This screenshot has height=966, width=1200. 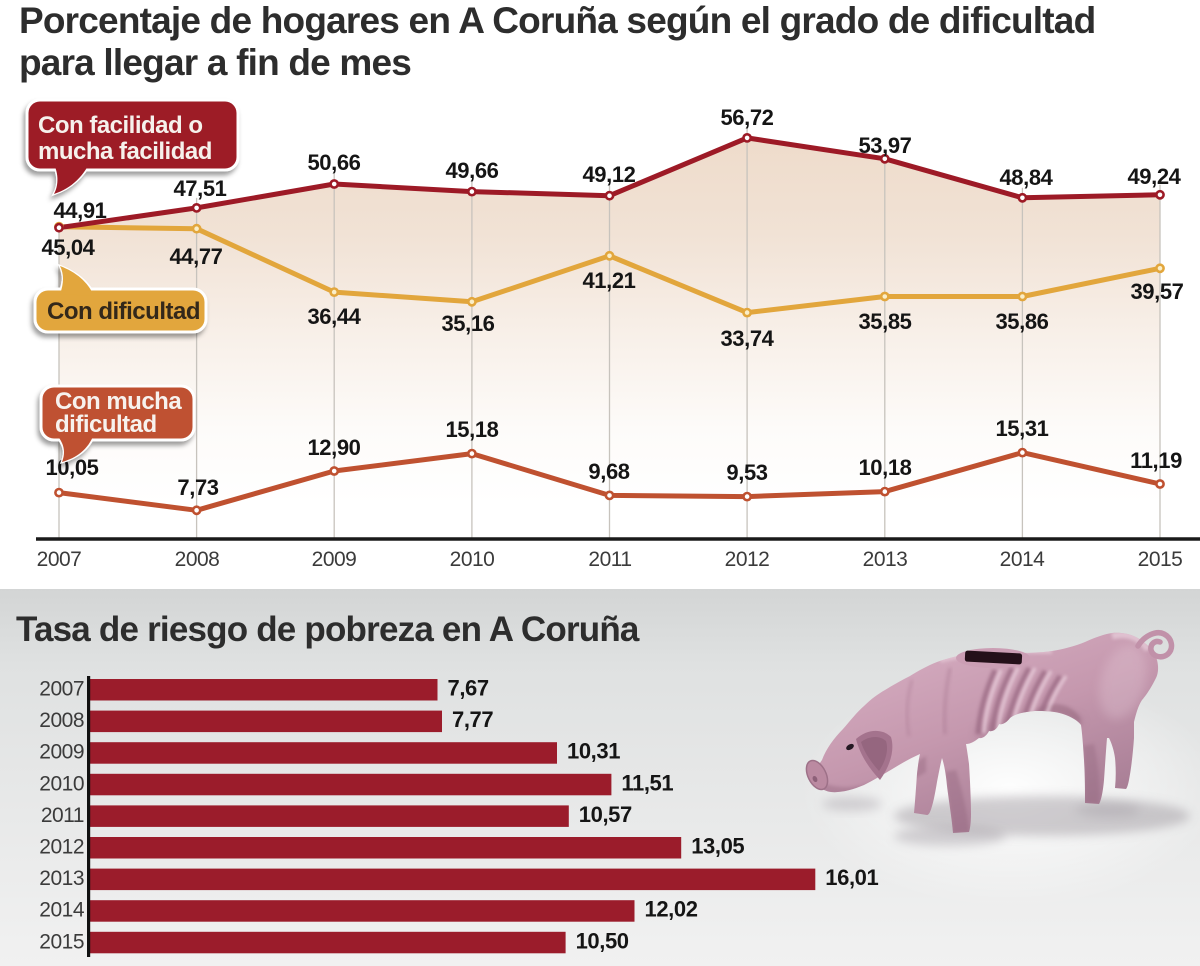 I want to click on svg-text: 12,02, so click(x=671, y=909).